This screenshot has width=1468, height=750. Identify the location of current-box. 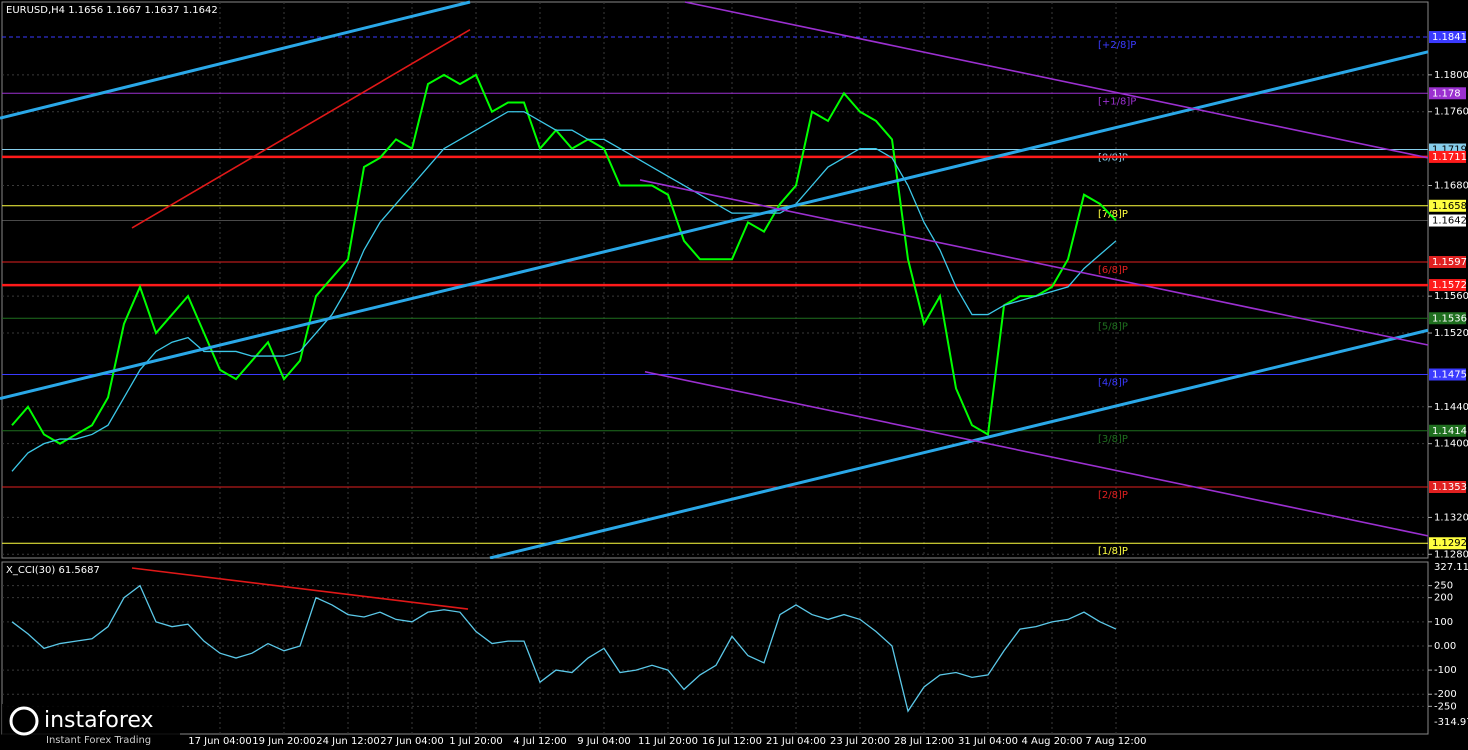
(1447, 220).